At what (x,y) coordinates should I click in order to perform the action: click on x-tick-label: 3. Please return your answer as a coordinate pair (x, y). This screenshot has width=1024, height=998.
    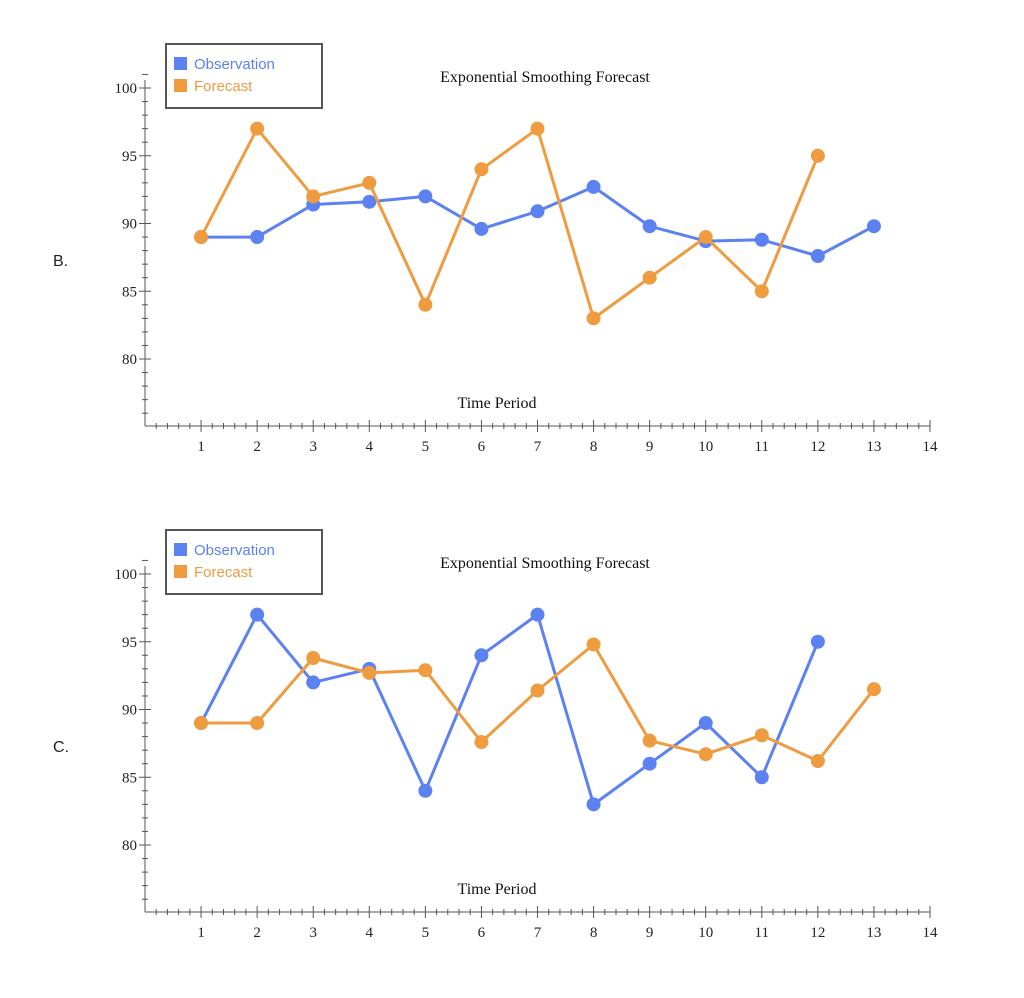
    Looking at the image, I should click on (313, 447).